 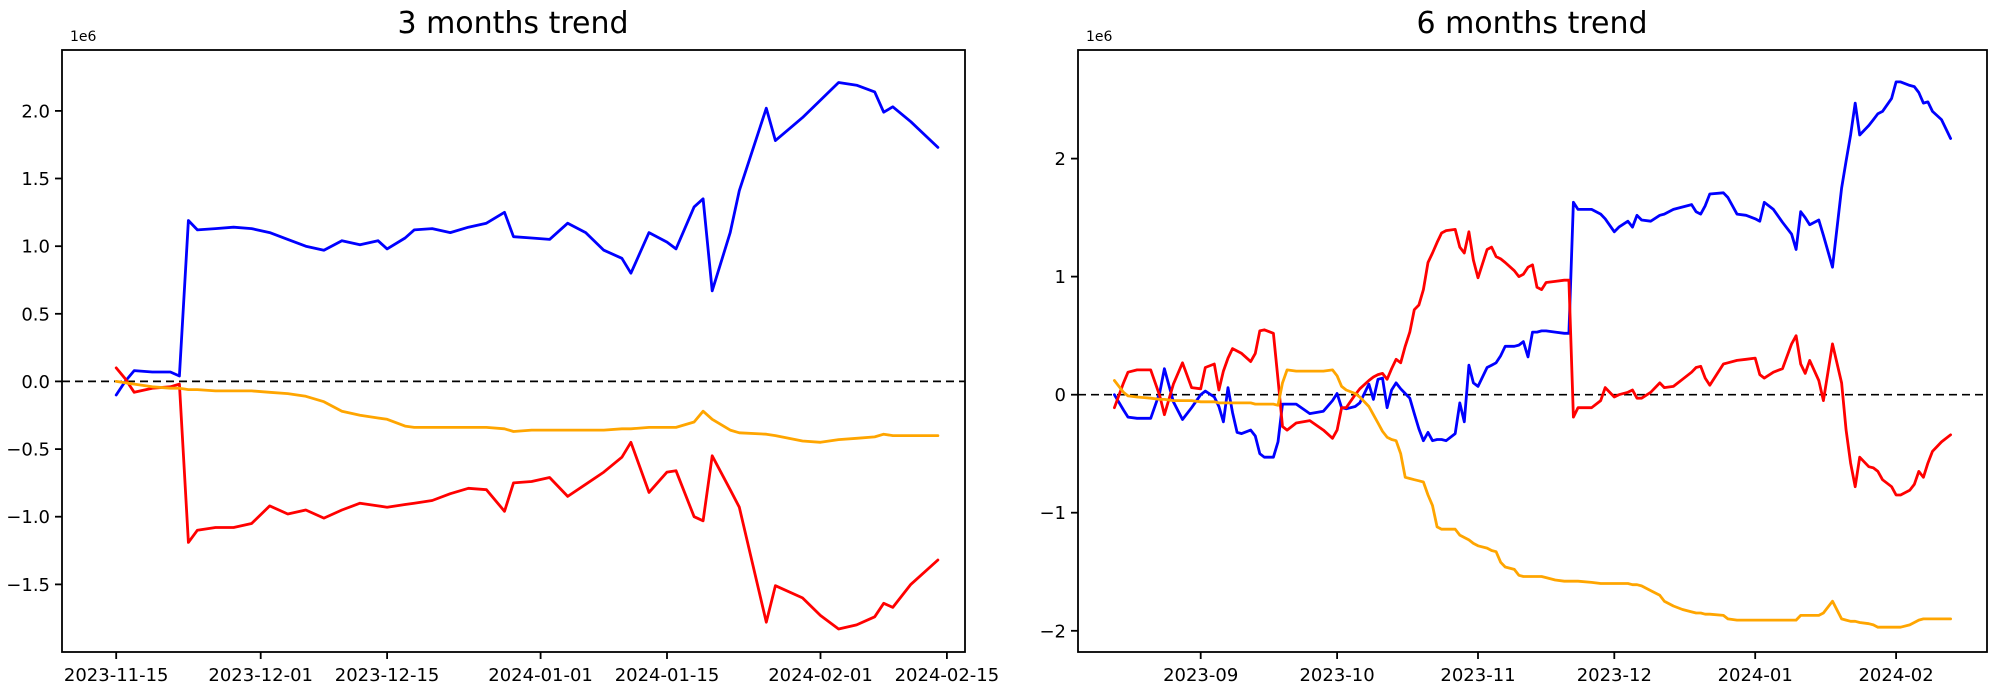 I want to click on x-tick-label: 2024-01-01, so click(x=540, y=675).